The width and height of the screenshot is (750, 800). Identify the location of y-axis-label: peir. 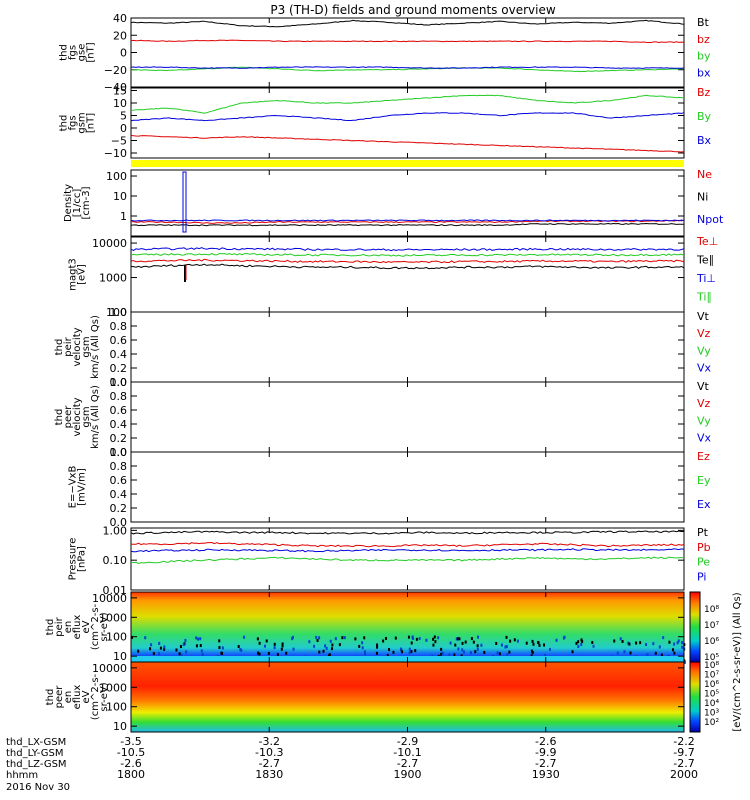
(59, 626).